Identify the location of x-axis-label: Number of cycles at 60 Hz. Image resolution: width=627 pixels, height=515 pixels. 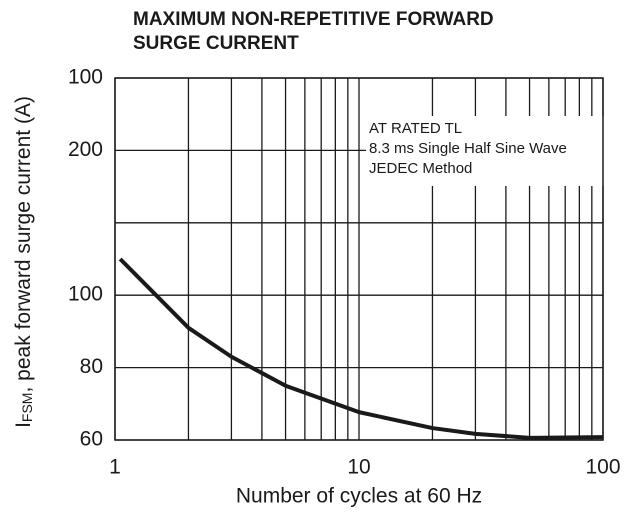
(359, 496).